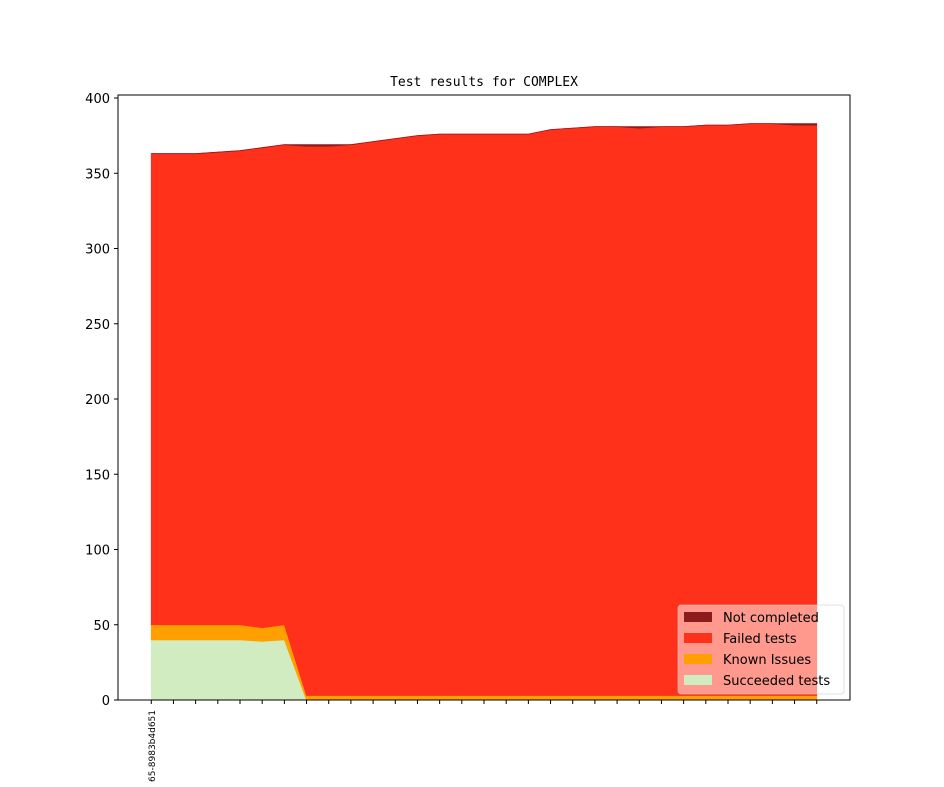 The image size is (944, 787). What do you see at coordinates (484, 139) in the screenshot?
I see `area` at bounding box center [484, 139].